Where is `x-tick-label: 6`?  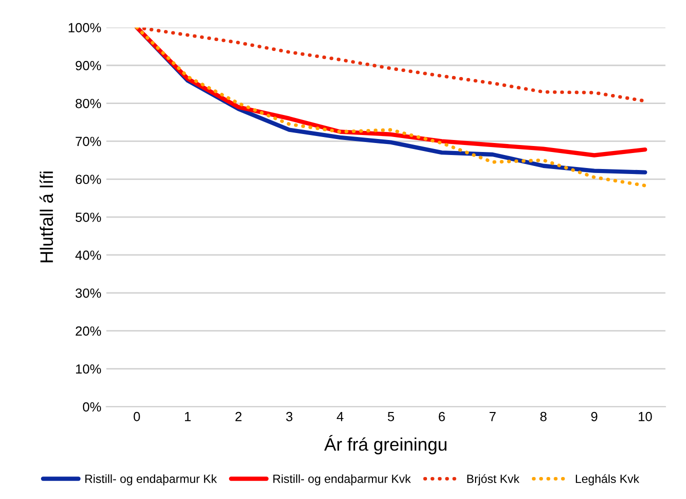 x-tick-label: 6 is located at coordinates (441, 417).